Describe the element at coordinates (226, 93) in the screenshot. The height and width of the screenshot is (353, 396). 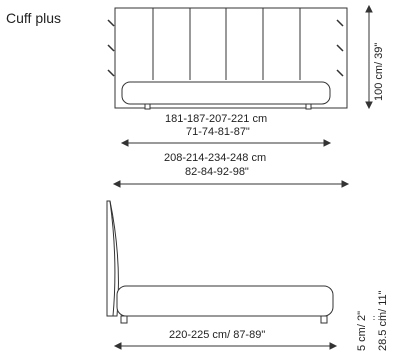
I see `bed-base-front` at that location.